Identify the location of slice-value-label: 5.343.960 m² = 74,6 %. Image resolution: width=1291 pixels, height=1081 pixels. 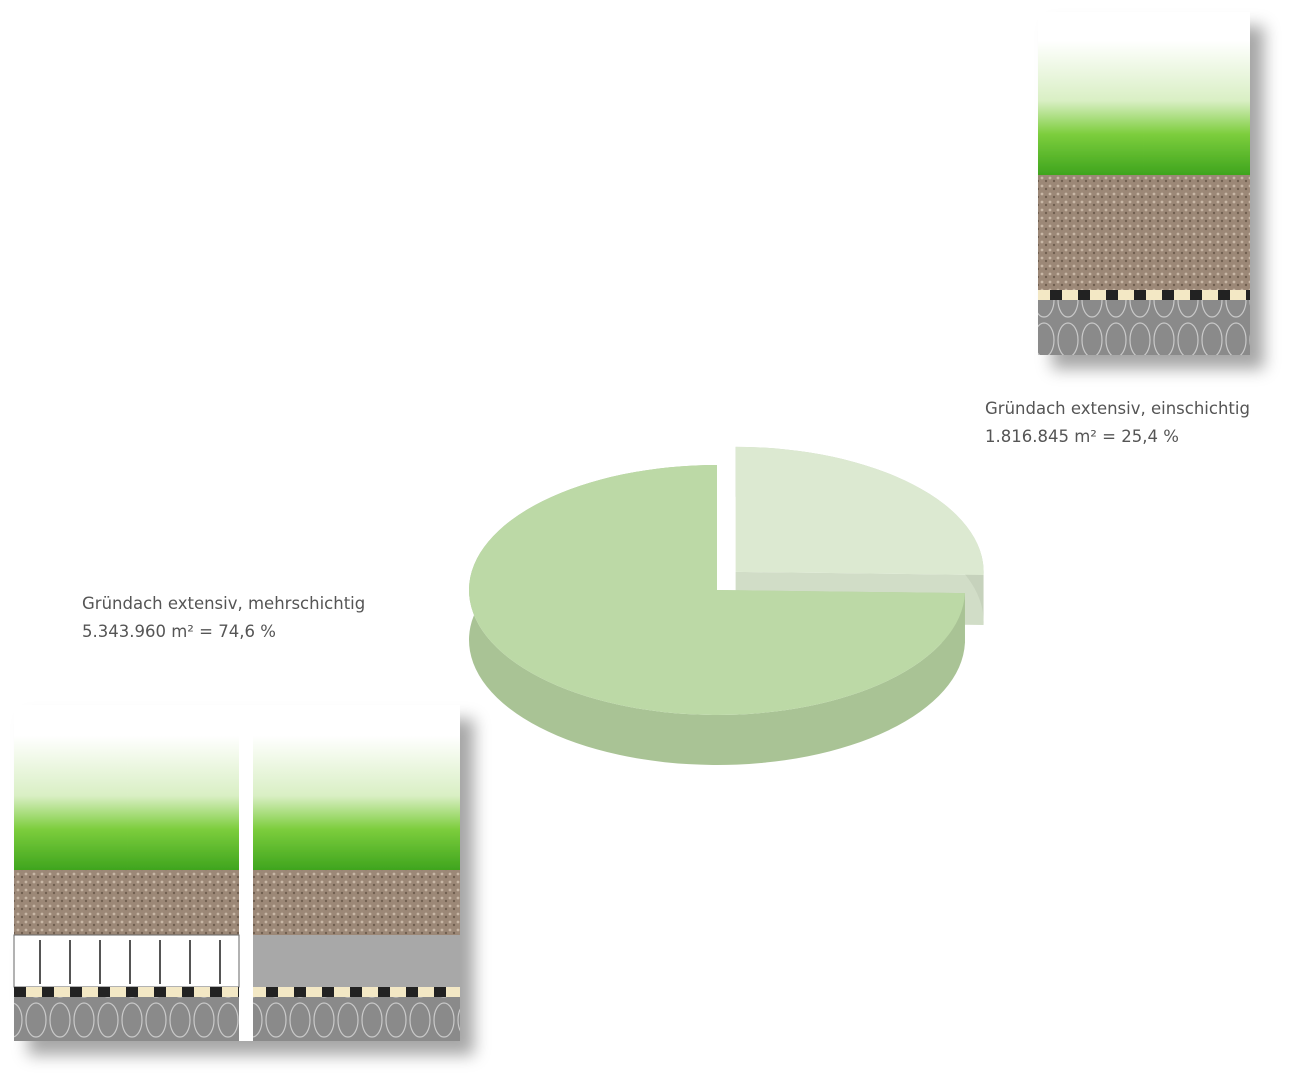
(179, 631).